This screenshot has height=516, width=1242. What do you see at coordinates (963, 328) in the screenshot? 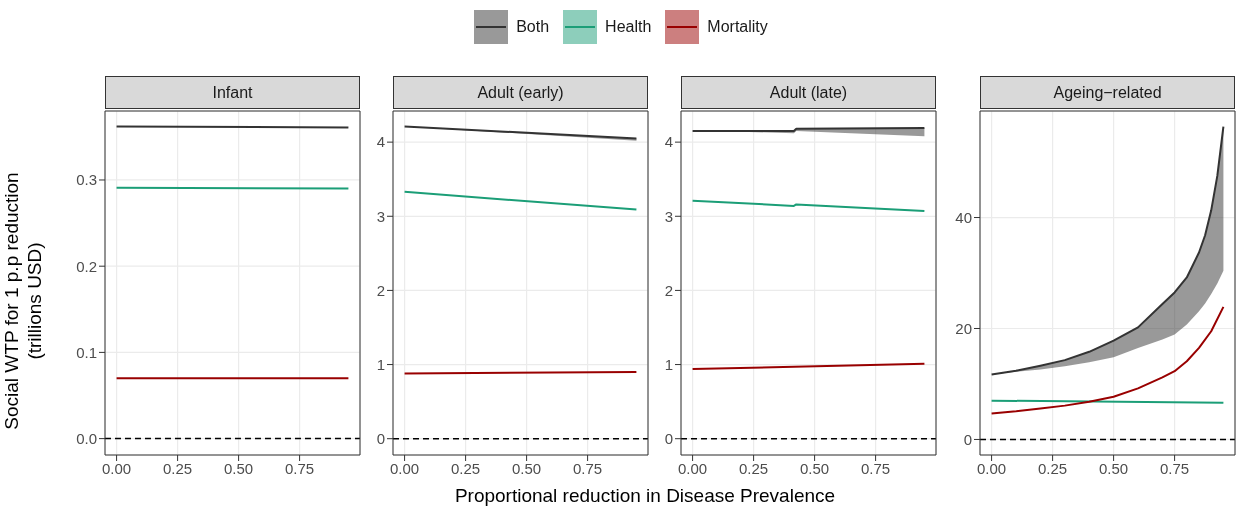
I see `y-tick-label: 20` at bounding box center [963, 328].